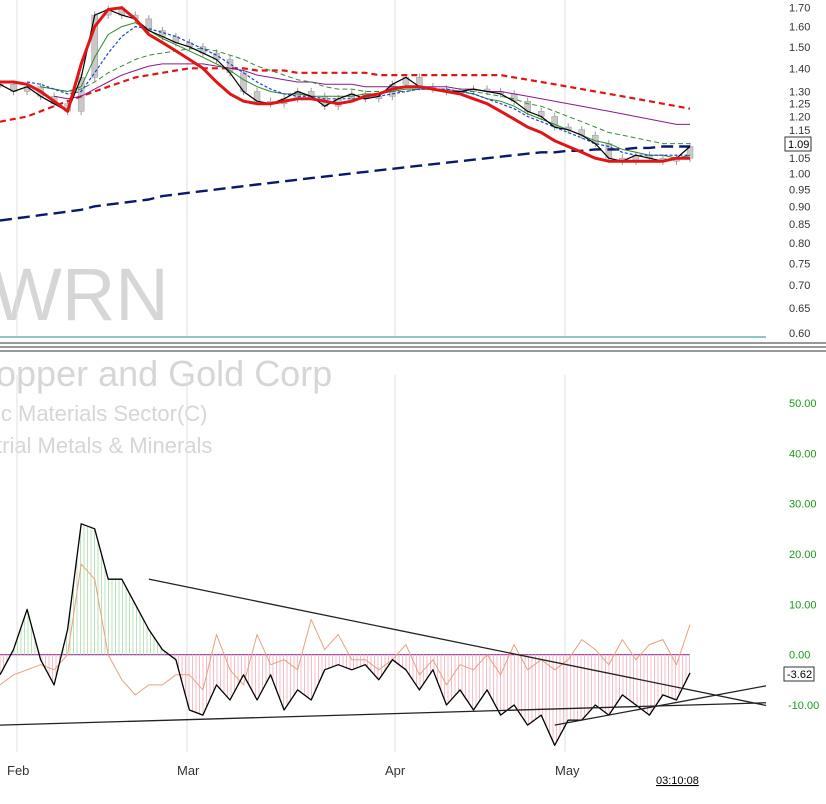  What do you see at coordinates (799, 656) in the screenshot?
I see `indicator-tick-label: 0.00` at bounding box center [799, 656].